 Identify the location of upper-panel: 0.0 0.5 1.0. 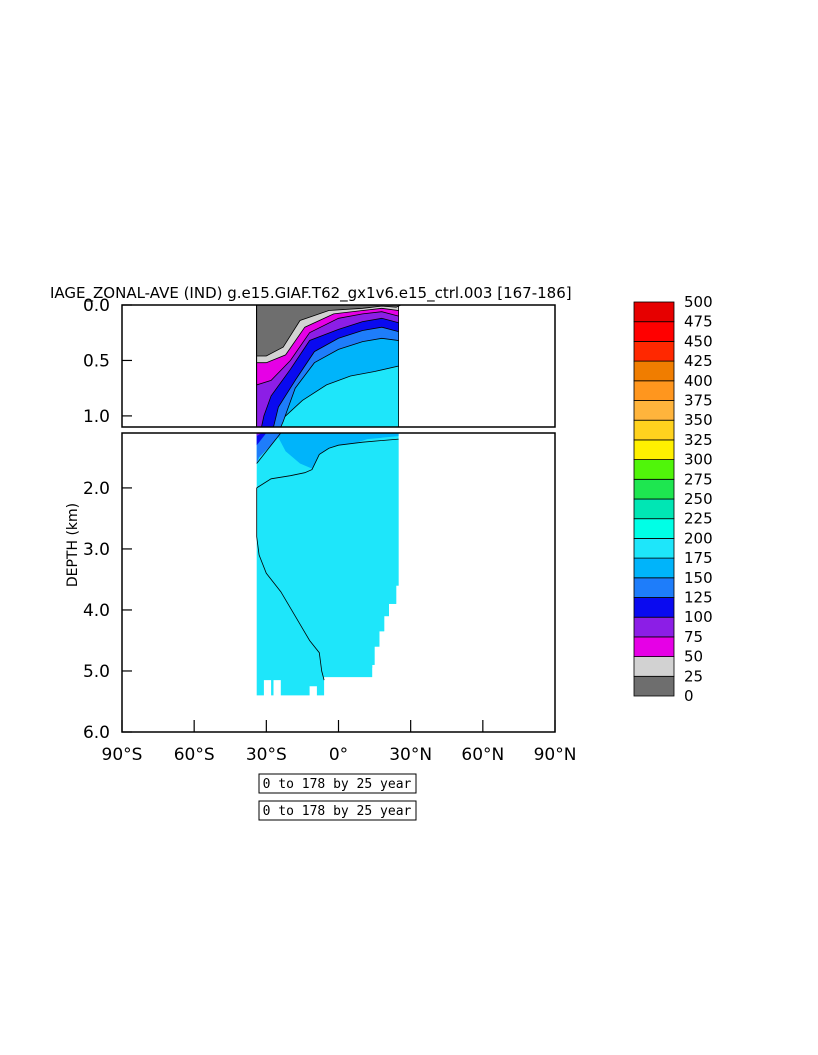
(319, 362).